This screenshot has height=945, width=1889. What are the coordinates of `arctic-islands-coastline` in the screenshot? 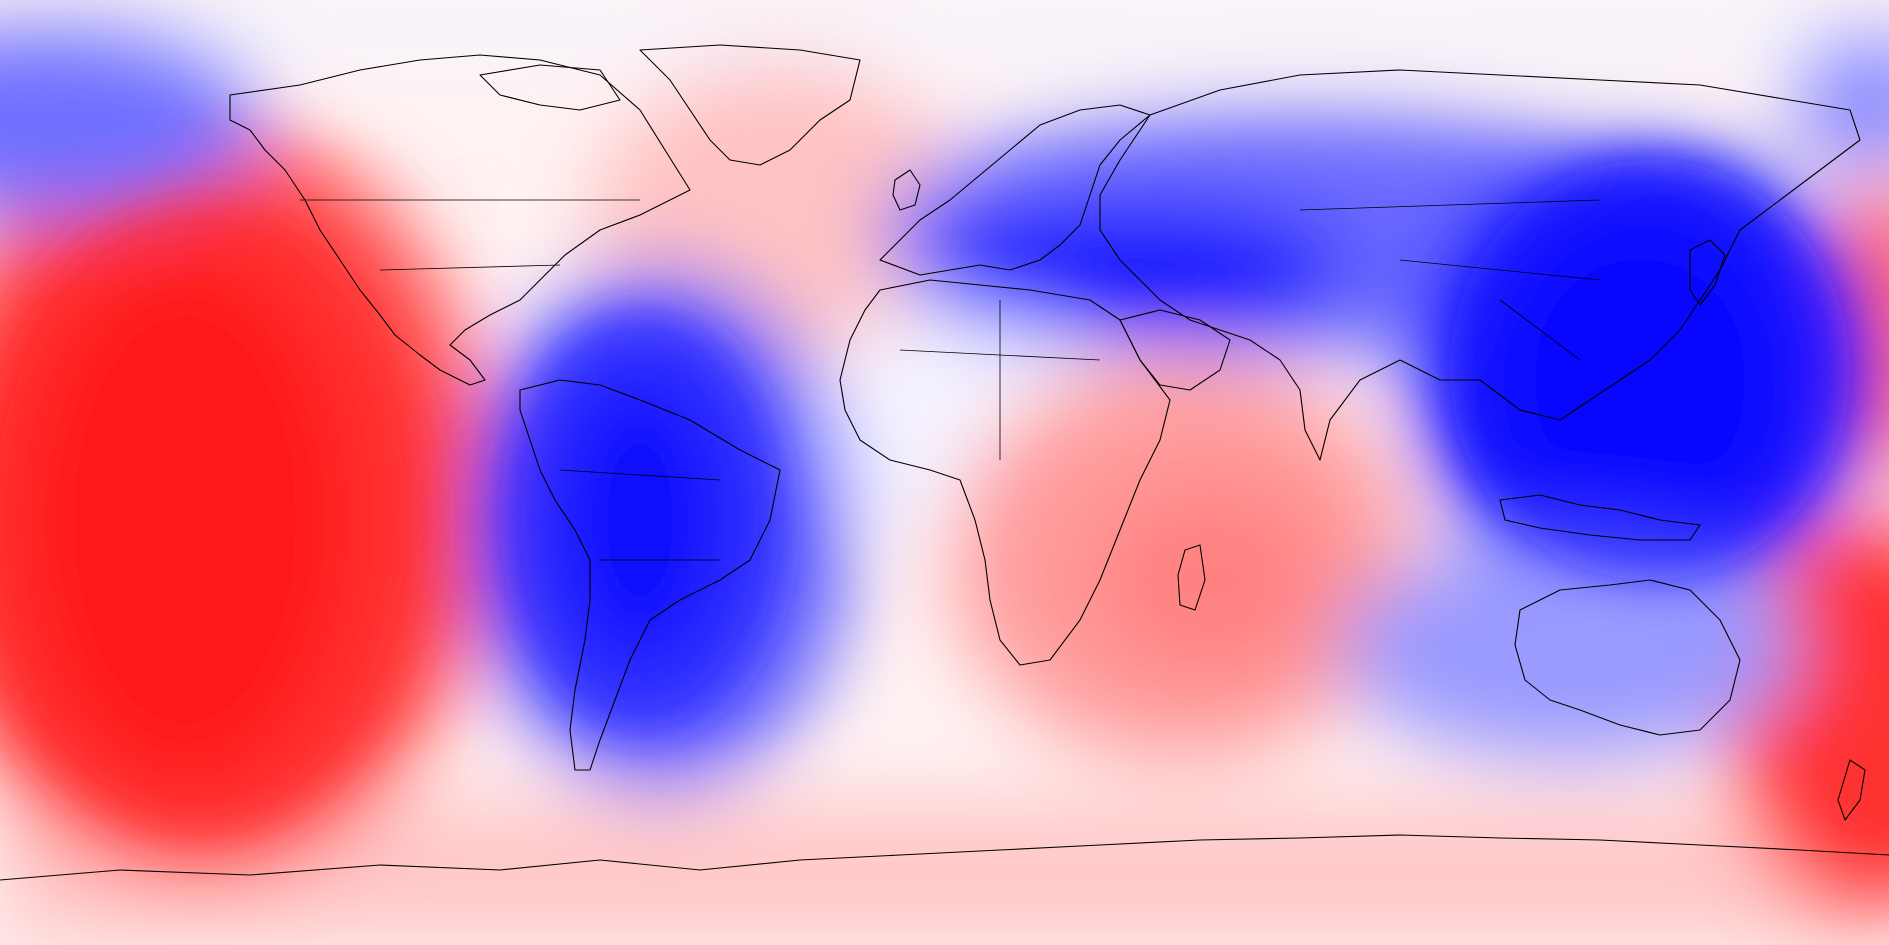 It's located at (550, 87).